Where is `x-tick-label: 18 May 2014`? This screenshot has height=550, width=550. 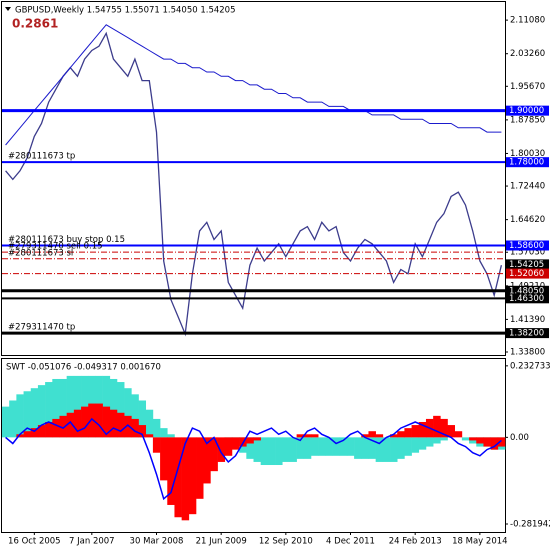
x-tick-label: 18 May 2014 is located at coordinates (479, 542).